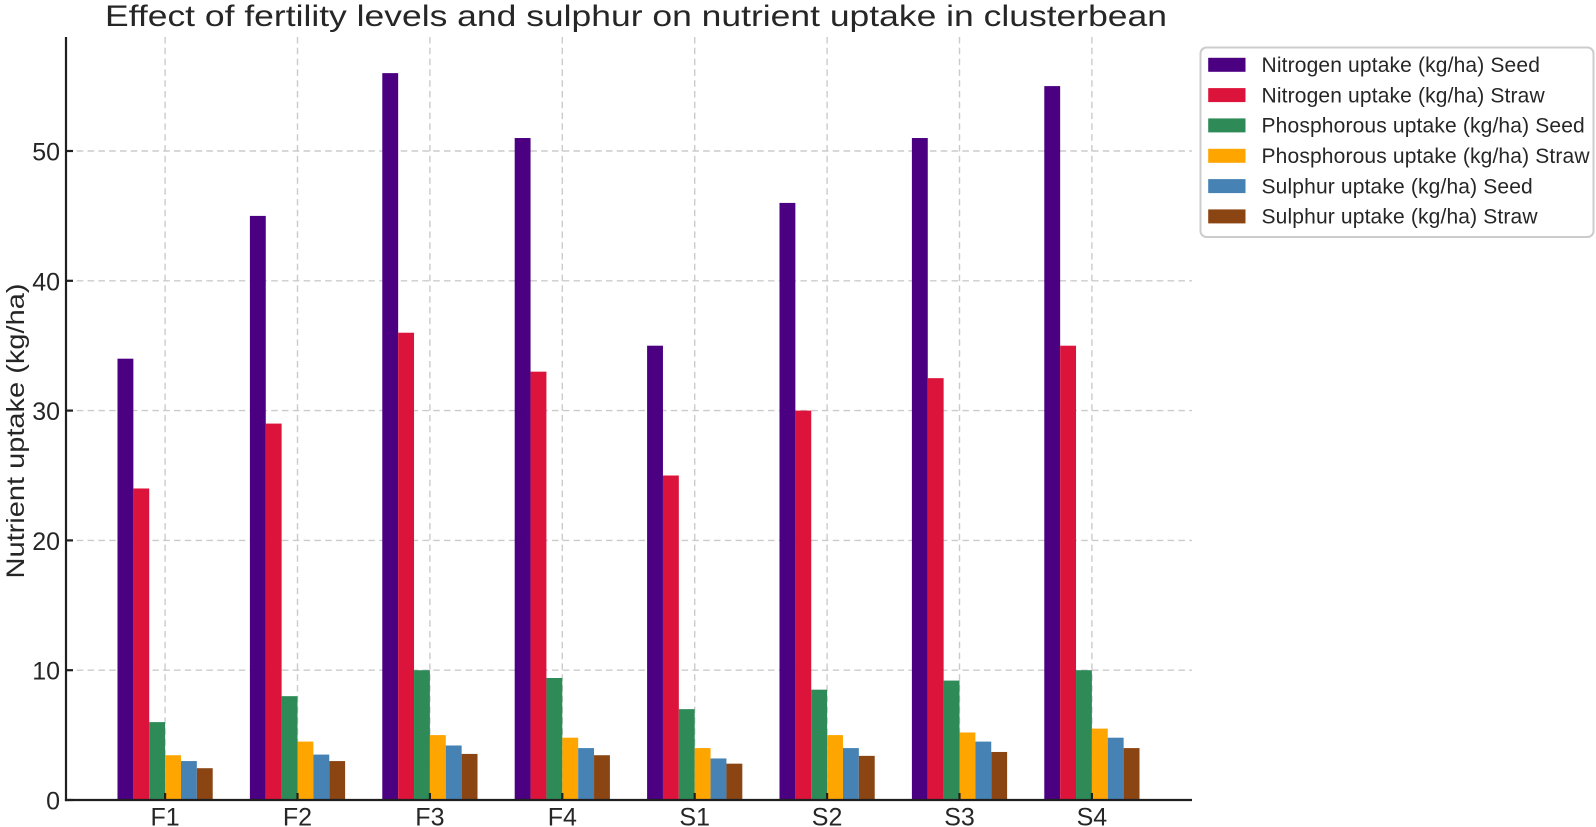 This screenshot has height=827, width=1596. I want to click on svg-text: 10, so click(46, 672).